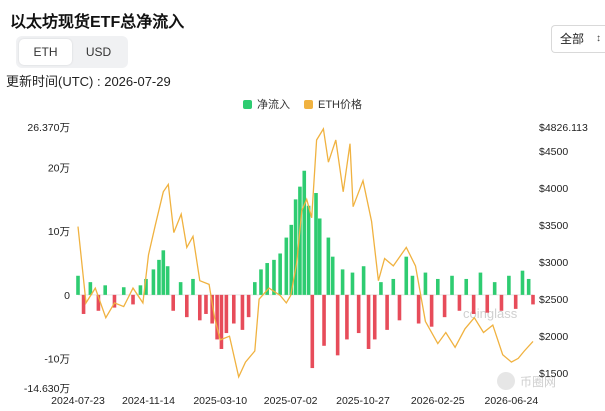 The height and width of the screenshot is (411, 605). I want to click on x-tick: 2024-07-23, so click(78, 401).